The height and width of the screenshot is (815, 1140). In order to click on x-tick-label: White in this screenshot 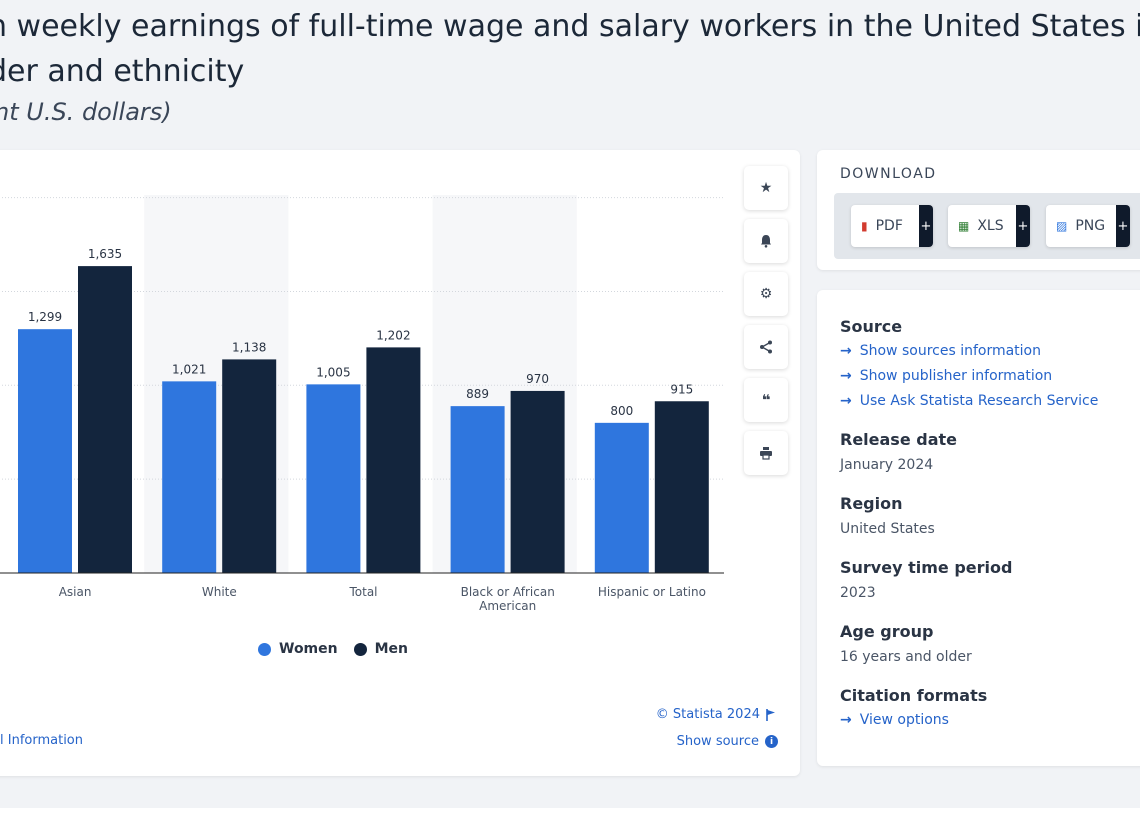, I will do `click(219, 592)`.